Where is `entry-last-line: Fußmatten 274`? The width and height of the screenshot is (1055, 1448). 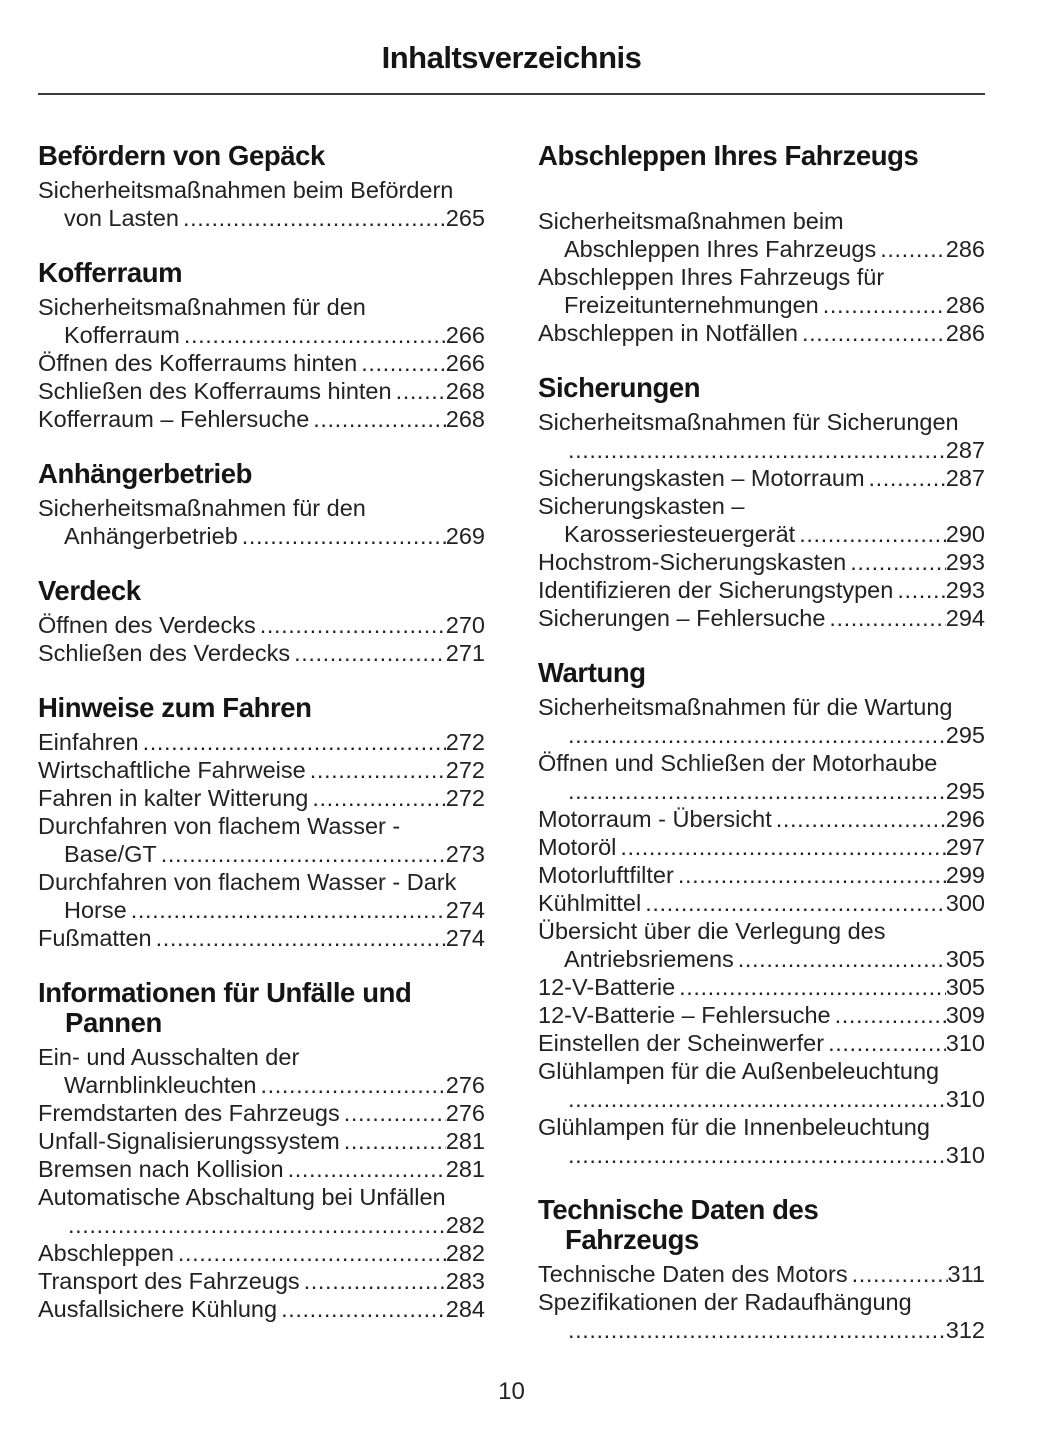 entry-last-line: Fußmatten 274 is located at coordinates (261, 938).